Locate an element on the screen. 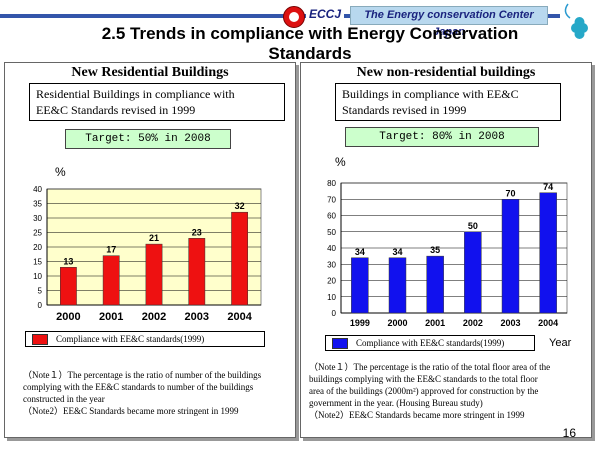 This screenshot has width=600, height=450. residential-legend-label: Compliance with EE&C standards(1999) is located at coordinates (130, 339).